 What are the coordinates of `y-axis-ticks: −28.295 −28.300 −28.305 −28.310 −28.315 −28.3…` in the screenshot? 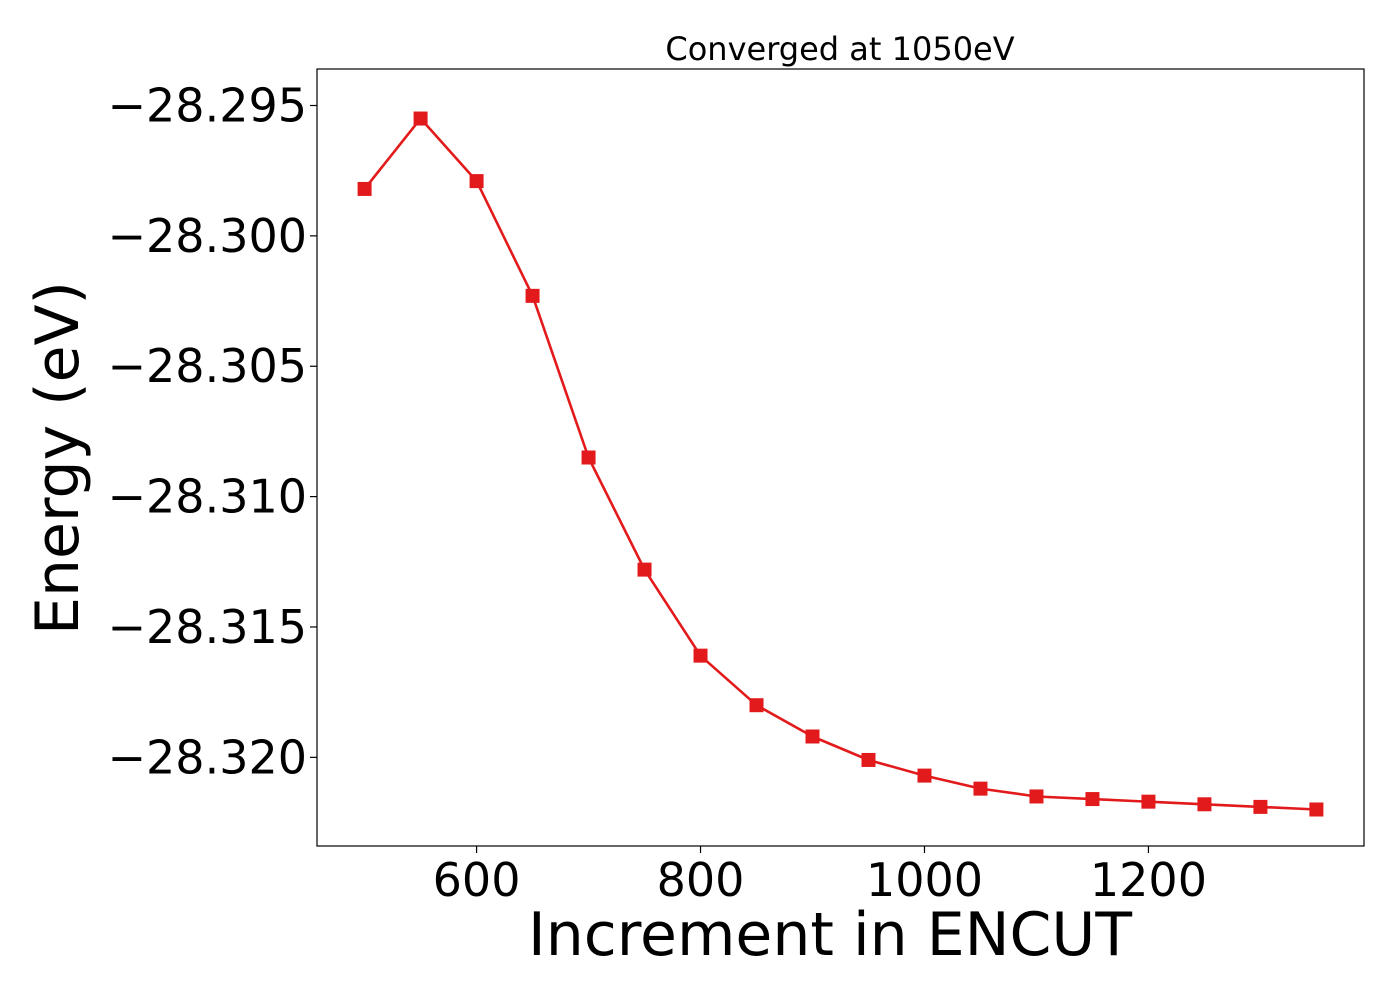 It's located at (212, 431).